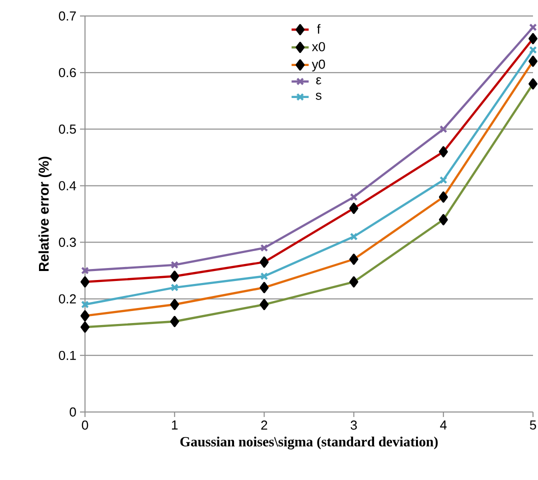 The width and height of the screenshot is (538, 480). Describe the element at coordinates (67, 16) in the screenshot. I see `y-tick-label: 0.7` at that location.